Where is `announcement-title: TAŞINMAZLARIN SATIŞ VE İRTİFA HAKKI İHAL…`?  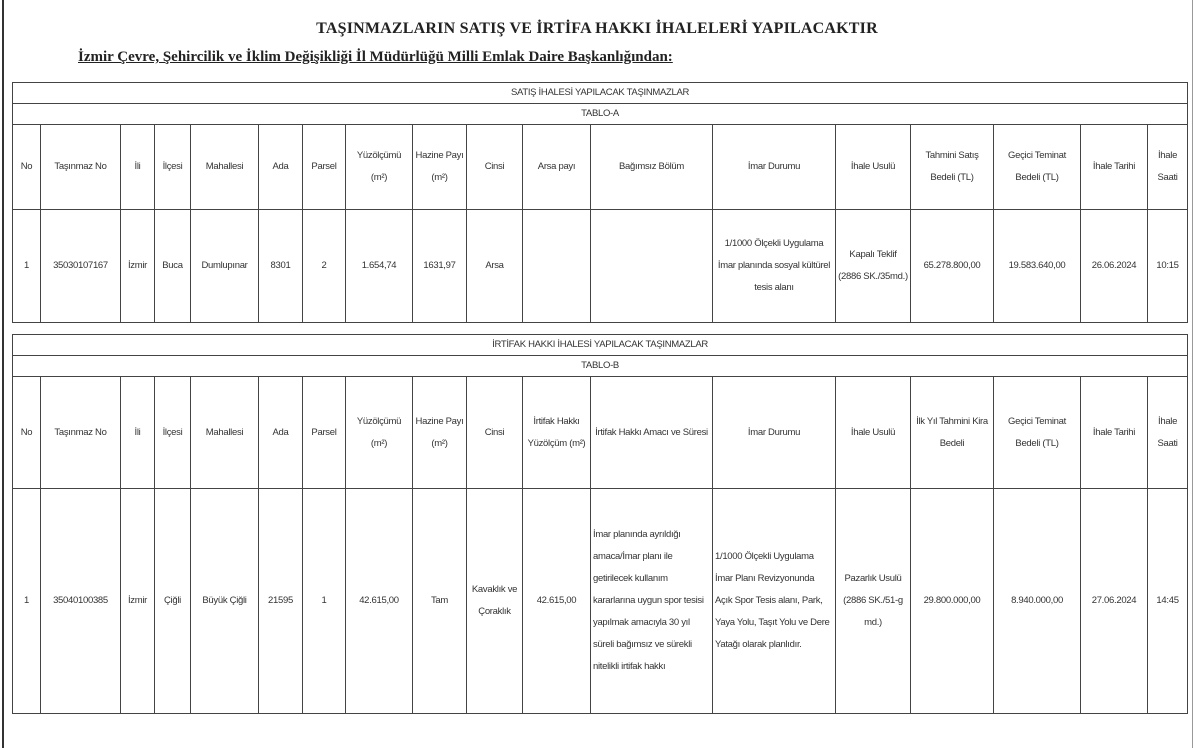
announcement-title: TAŞINMAZLARIN SATIŞ VE İRTİFA HAKKI İHAL… is located at coordinates (597, 28).